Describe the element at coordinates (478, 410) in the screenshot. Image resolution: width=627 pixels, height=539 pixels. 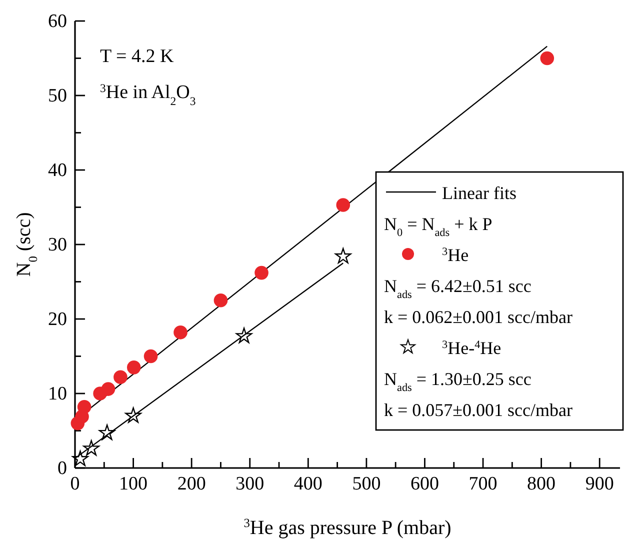
I see `annotation: k = 0.057±0.001 scc/mbar` at that location.